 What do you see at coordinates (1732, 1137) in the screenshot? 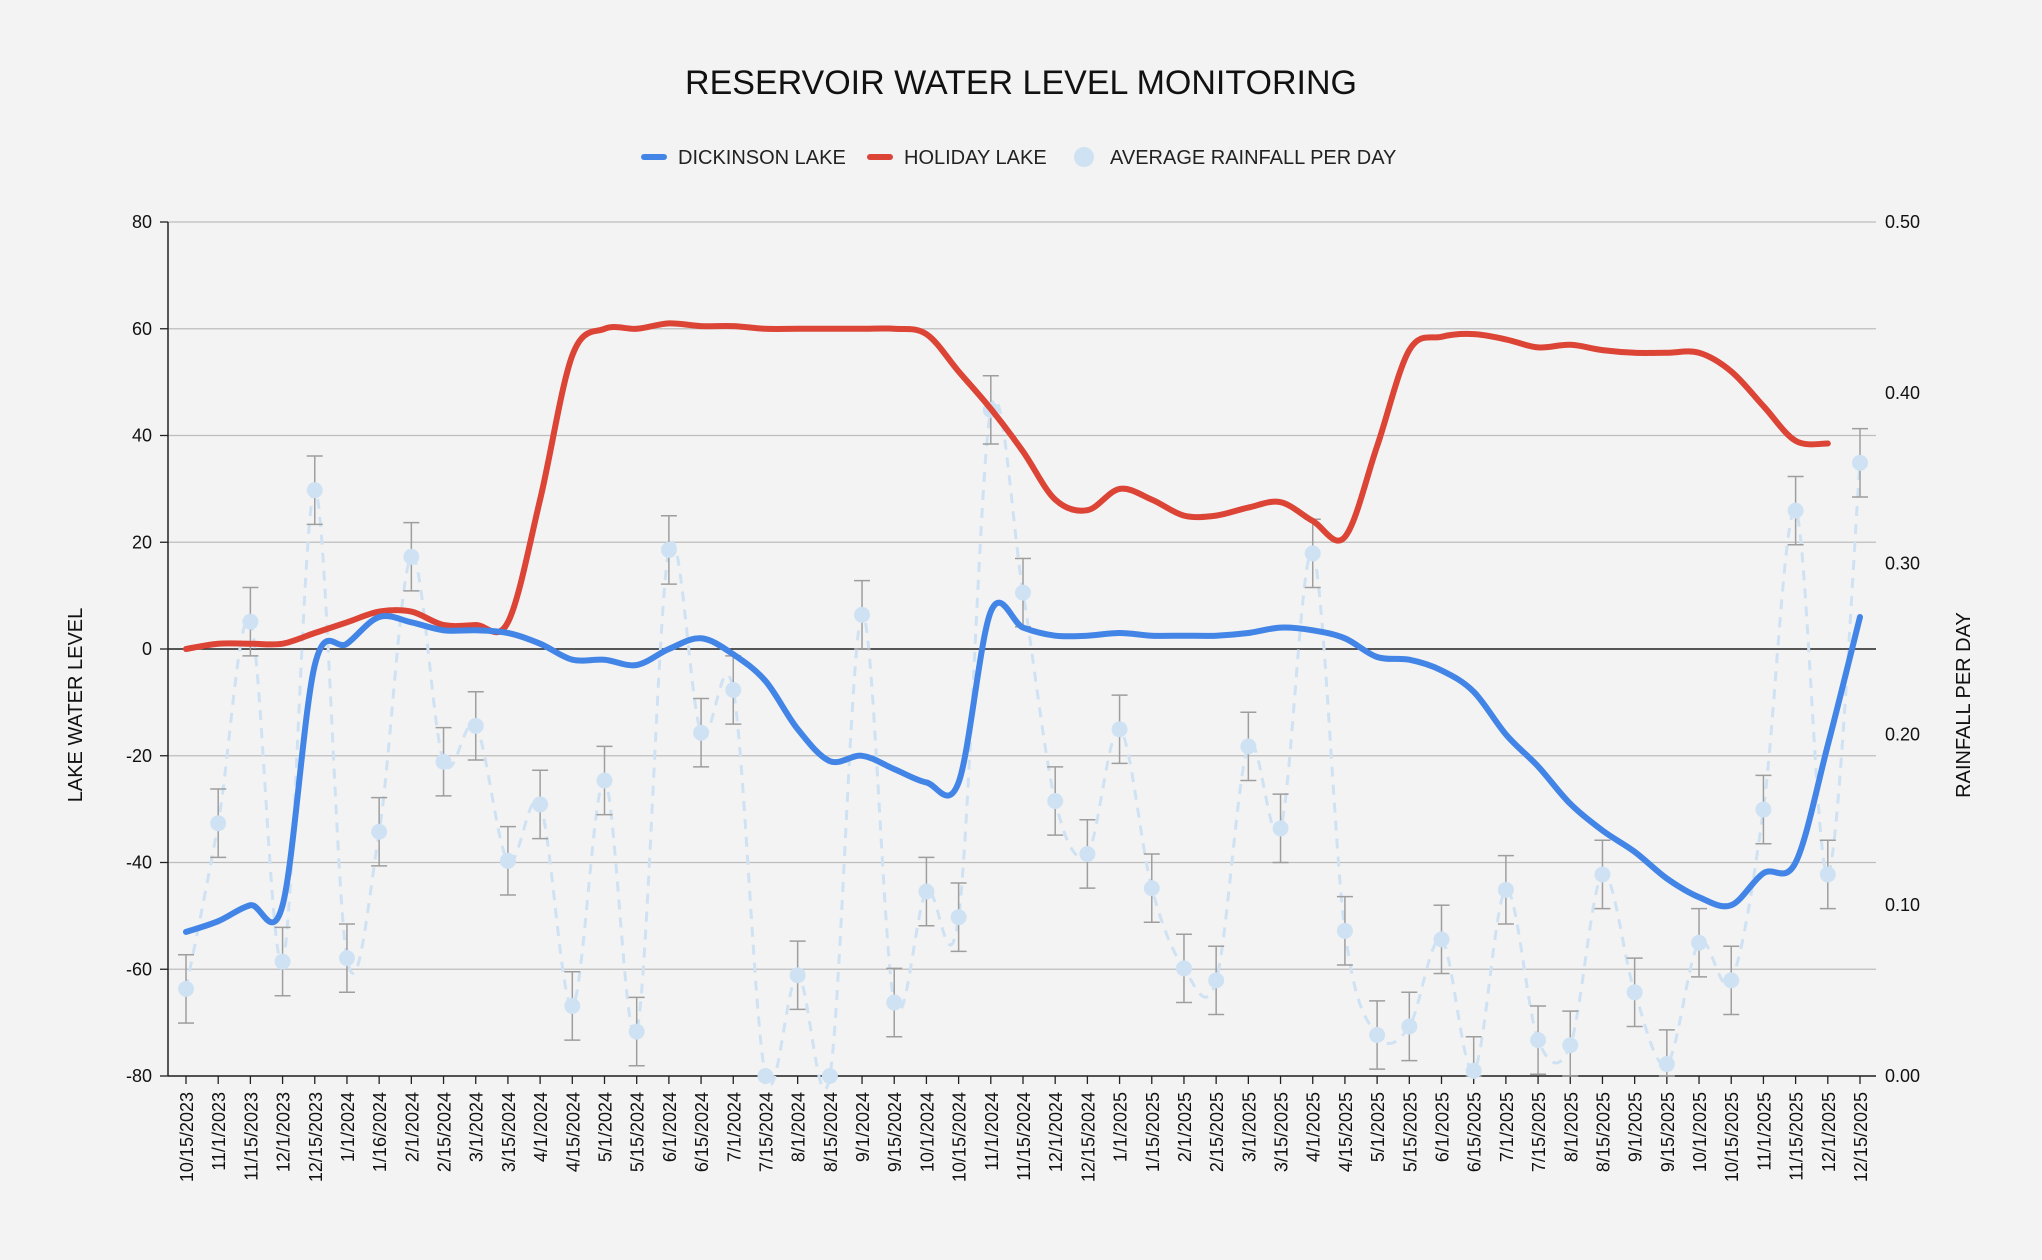
I see `x-tick-label: 10/15/2025` at bounding box center [1732, 1137].